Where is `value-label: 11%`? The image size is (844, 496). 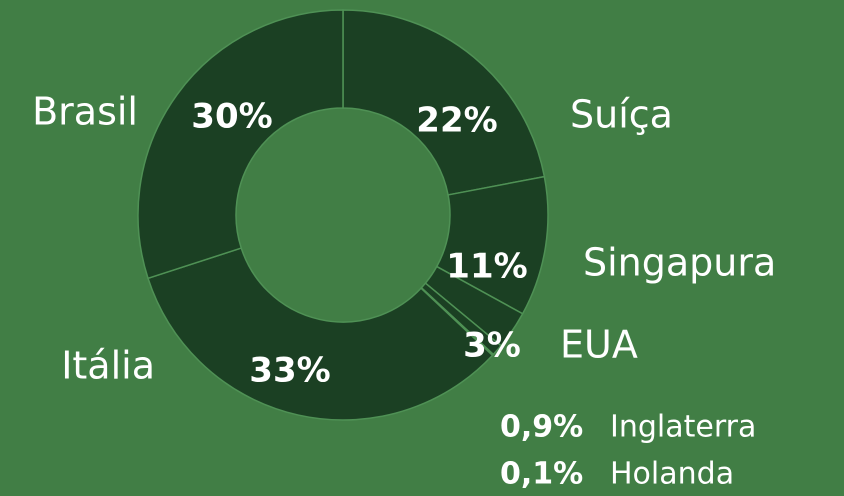 value-label: 11% is located at coordinates (486, 267).